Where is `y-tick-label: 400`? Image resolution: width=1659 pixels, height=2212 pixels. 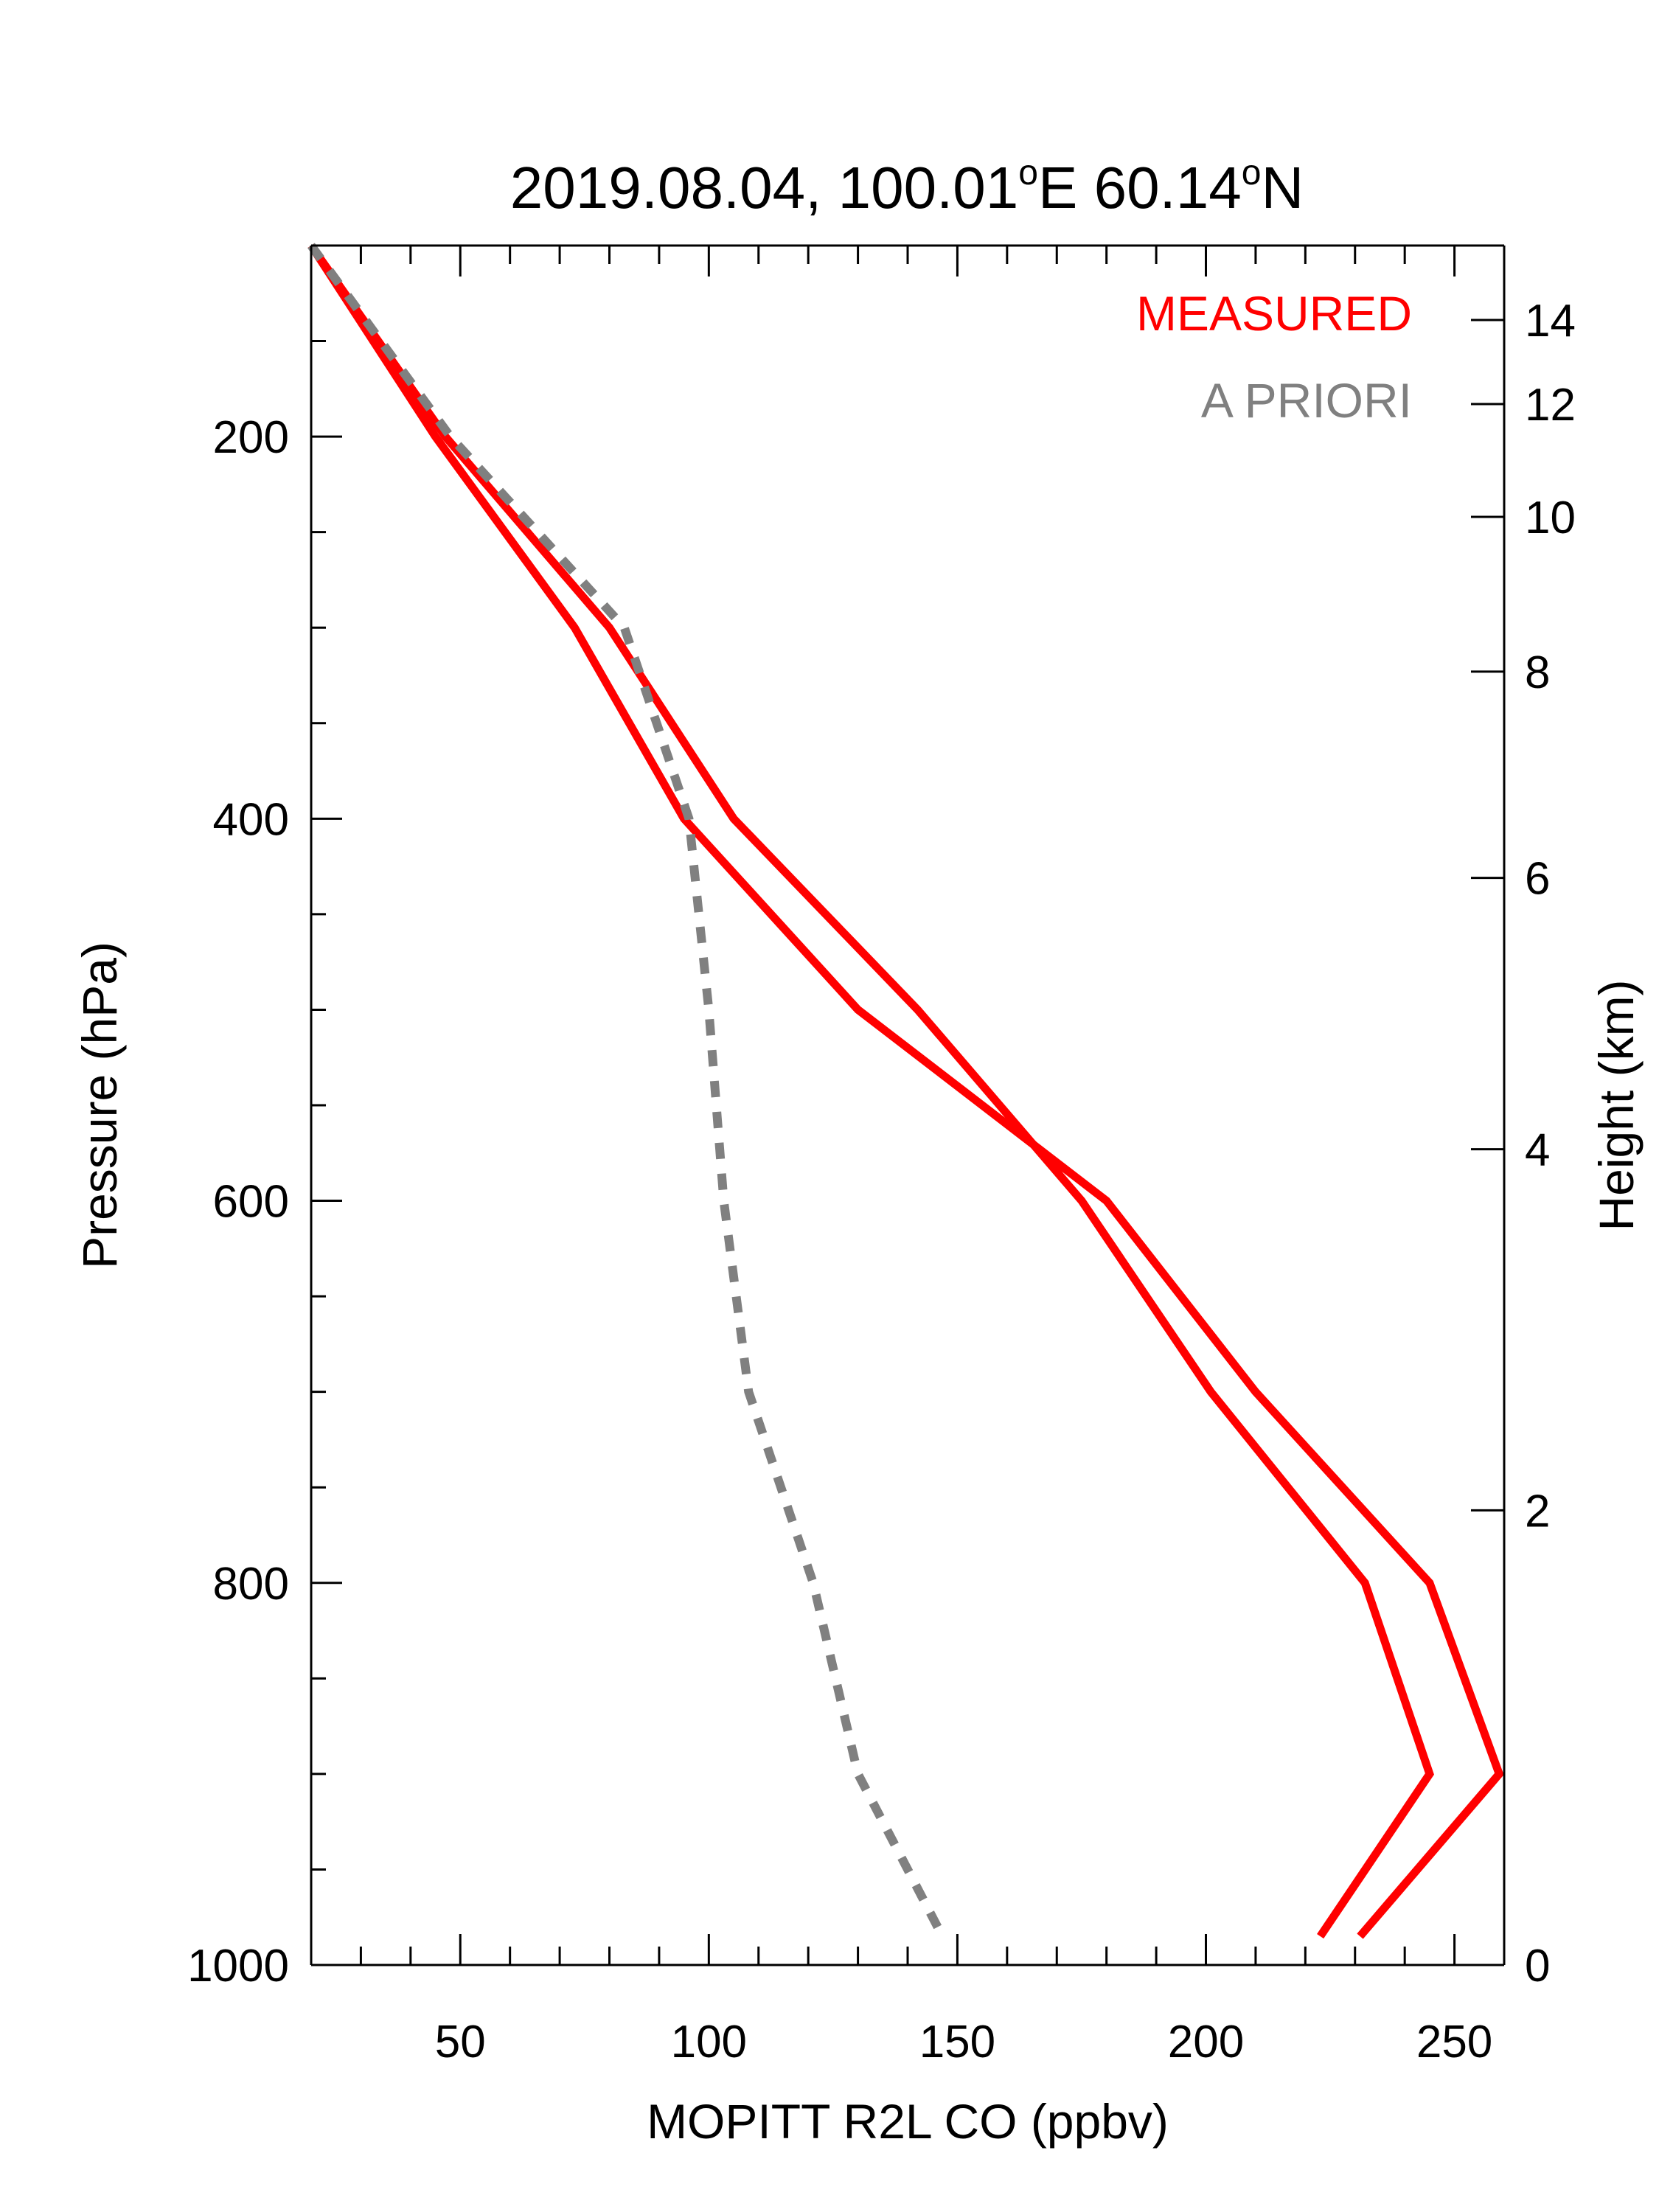
y-tick-label: 400 is located at coordinates (251, 819).